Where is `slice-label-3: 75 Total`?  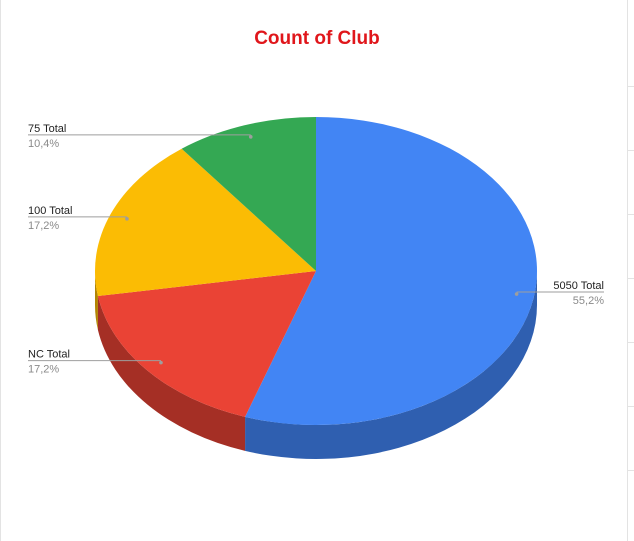 slice-label-3: 75 Total is located at coordinates (47, 129).